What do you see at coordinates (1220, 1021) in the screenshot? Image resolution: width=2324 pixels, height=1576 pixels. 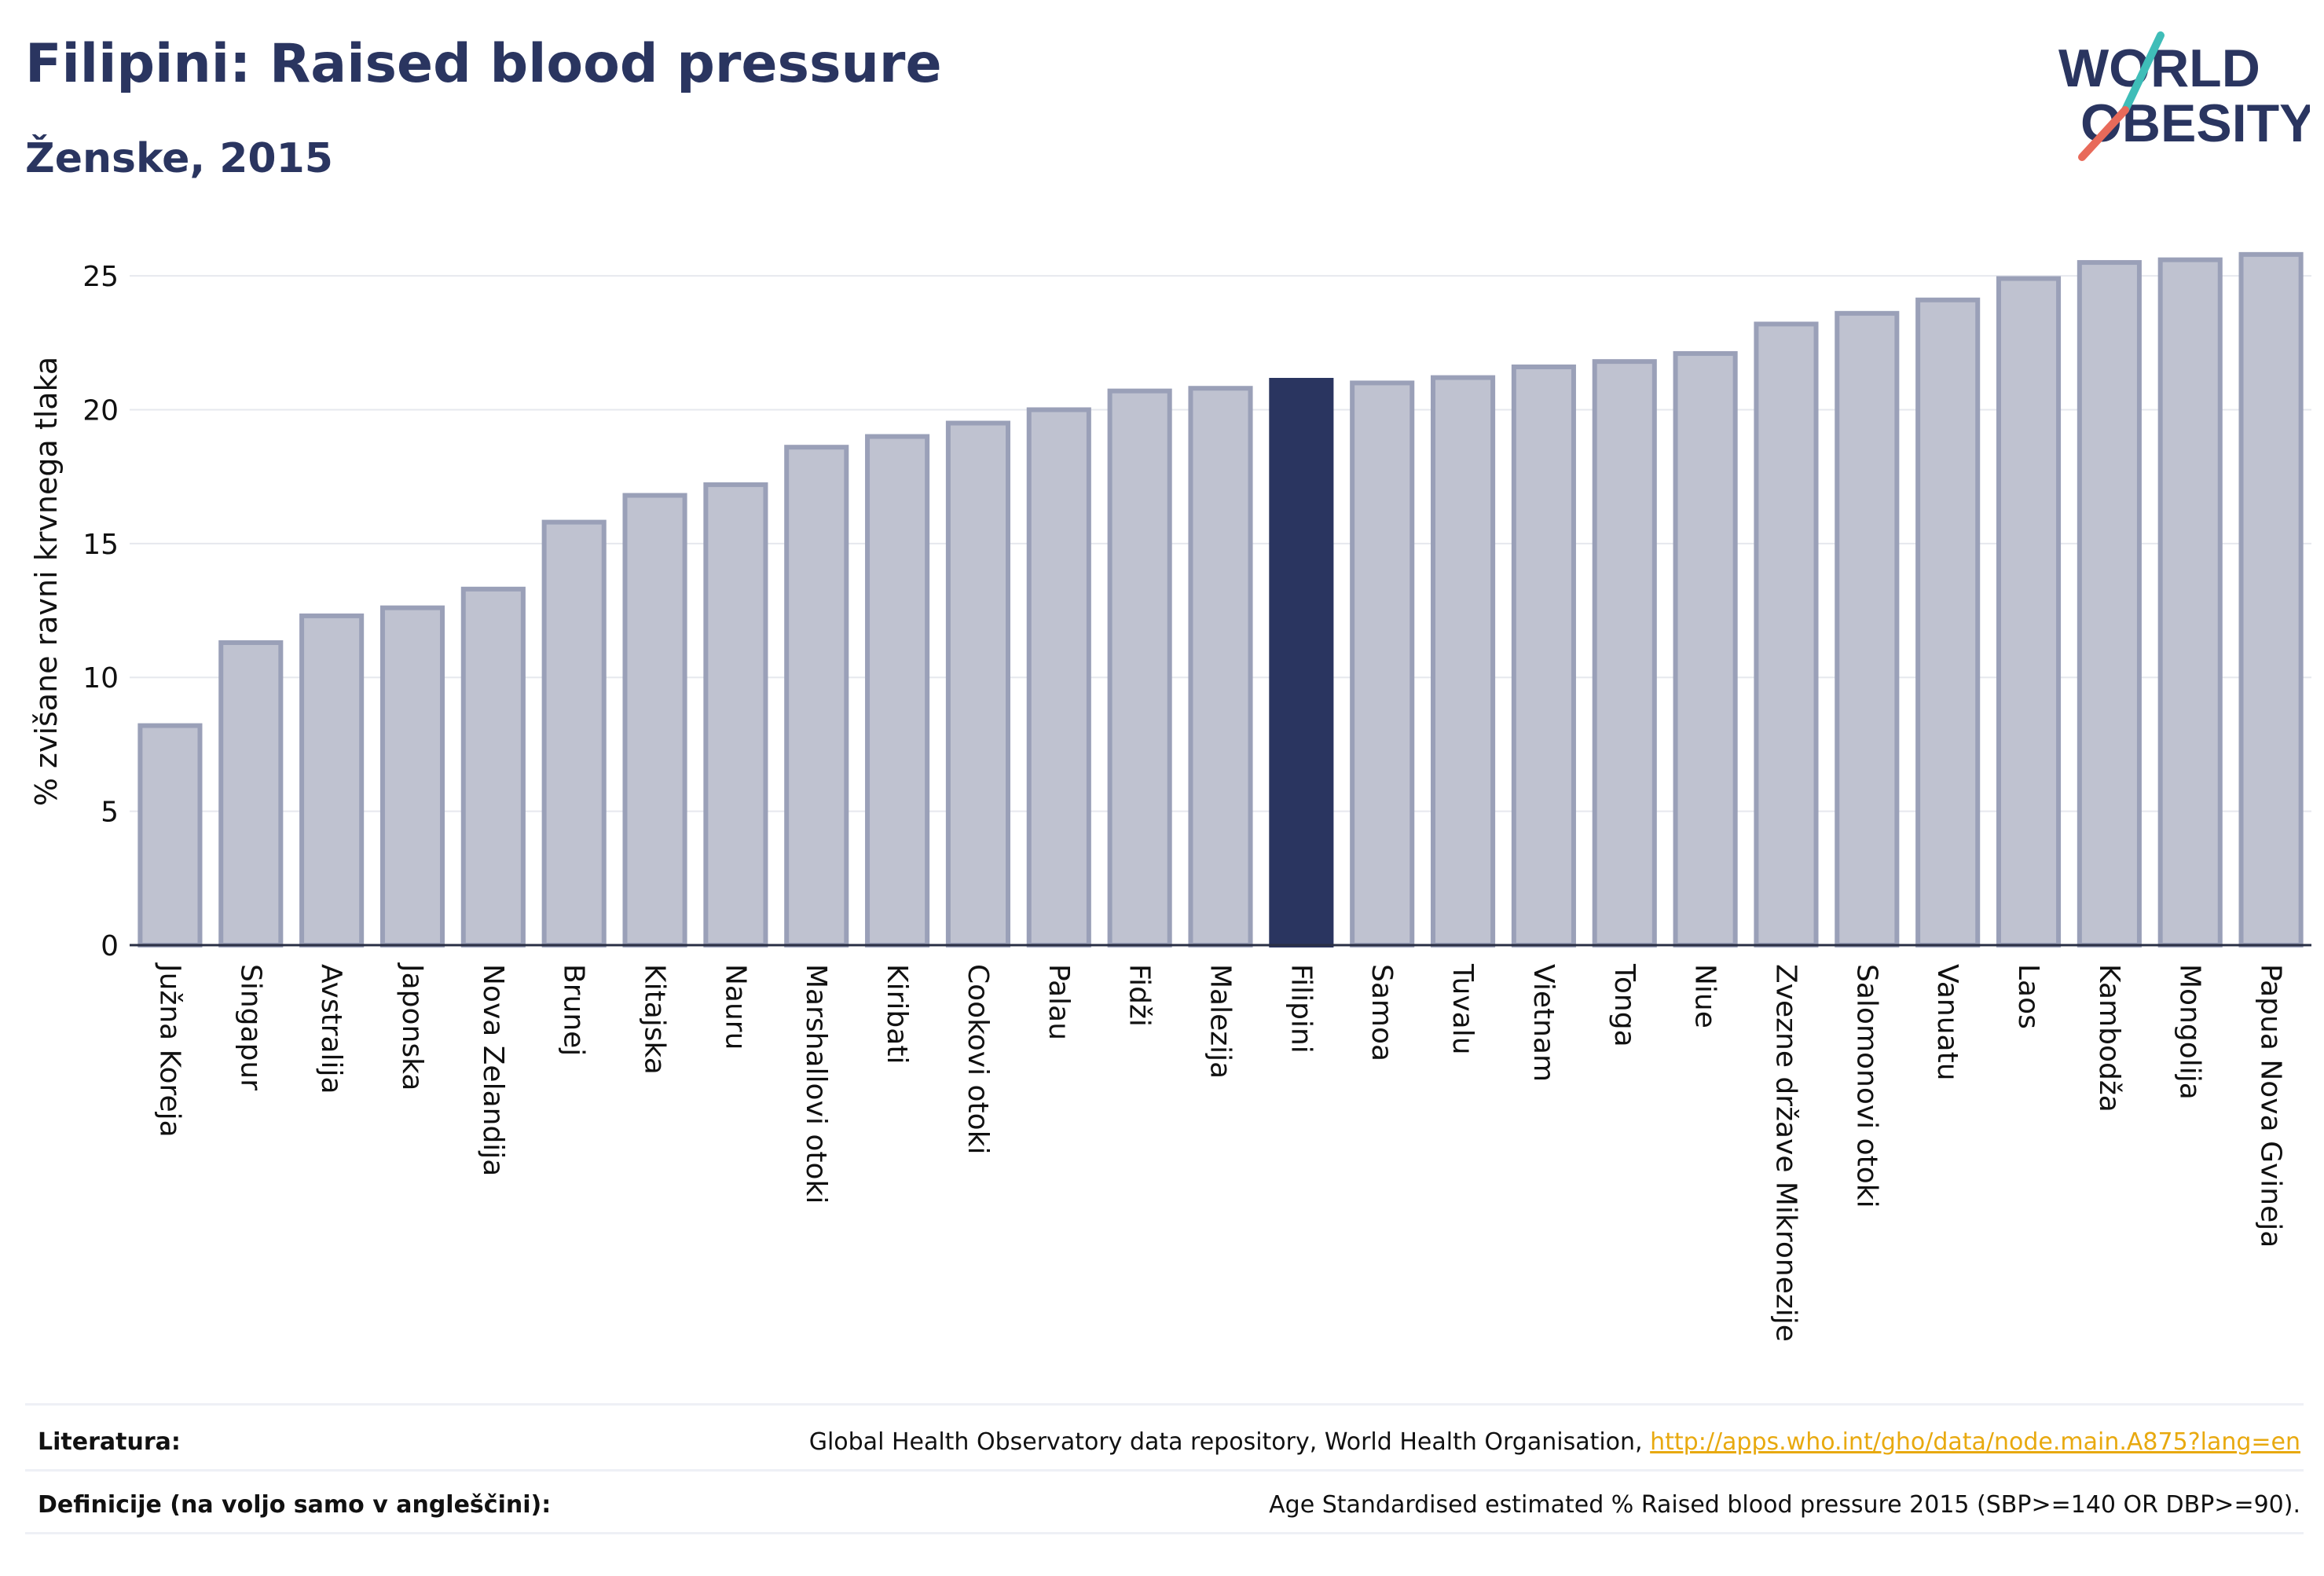 I see `x-tick-label: Malezija` at bounding box center [1220, 1021].